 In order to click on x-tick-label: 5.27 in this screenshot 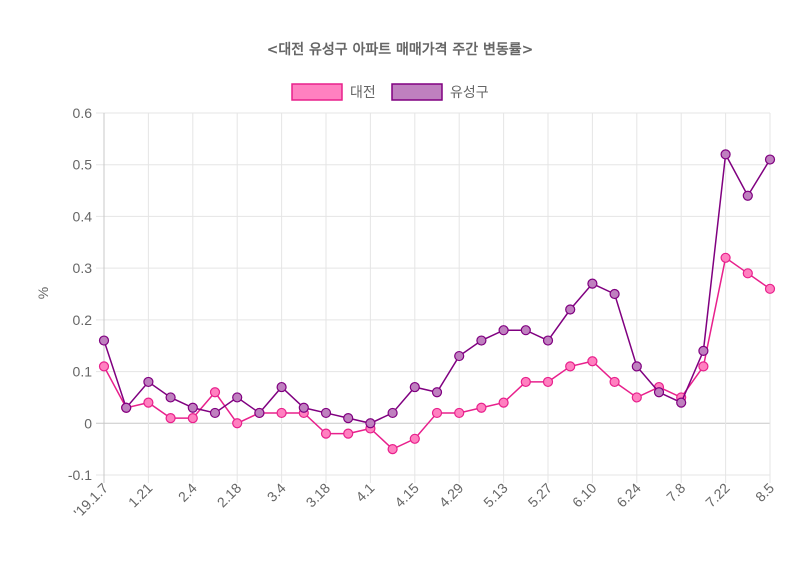, I will do `click(540, 495)`.